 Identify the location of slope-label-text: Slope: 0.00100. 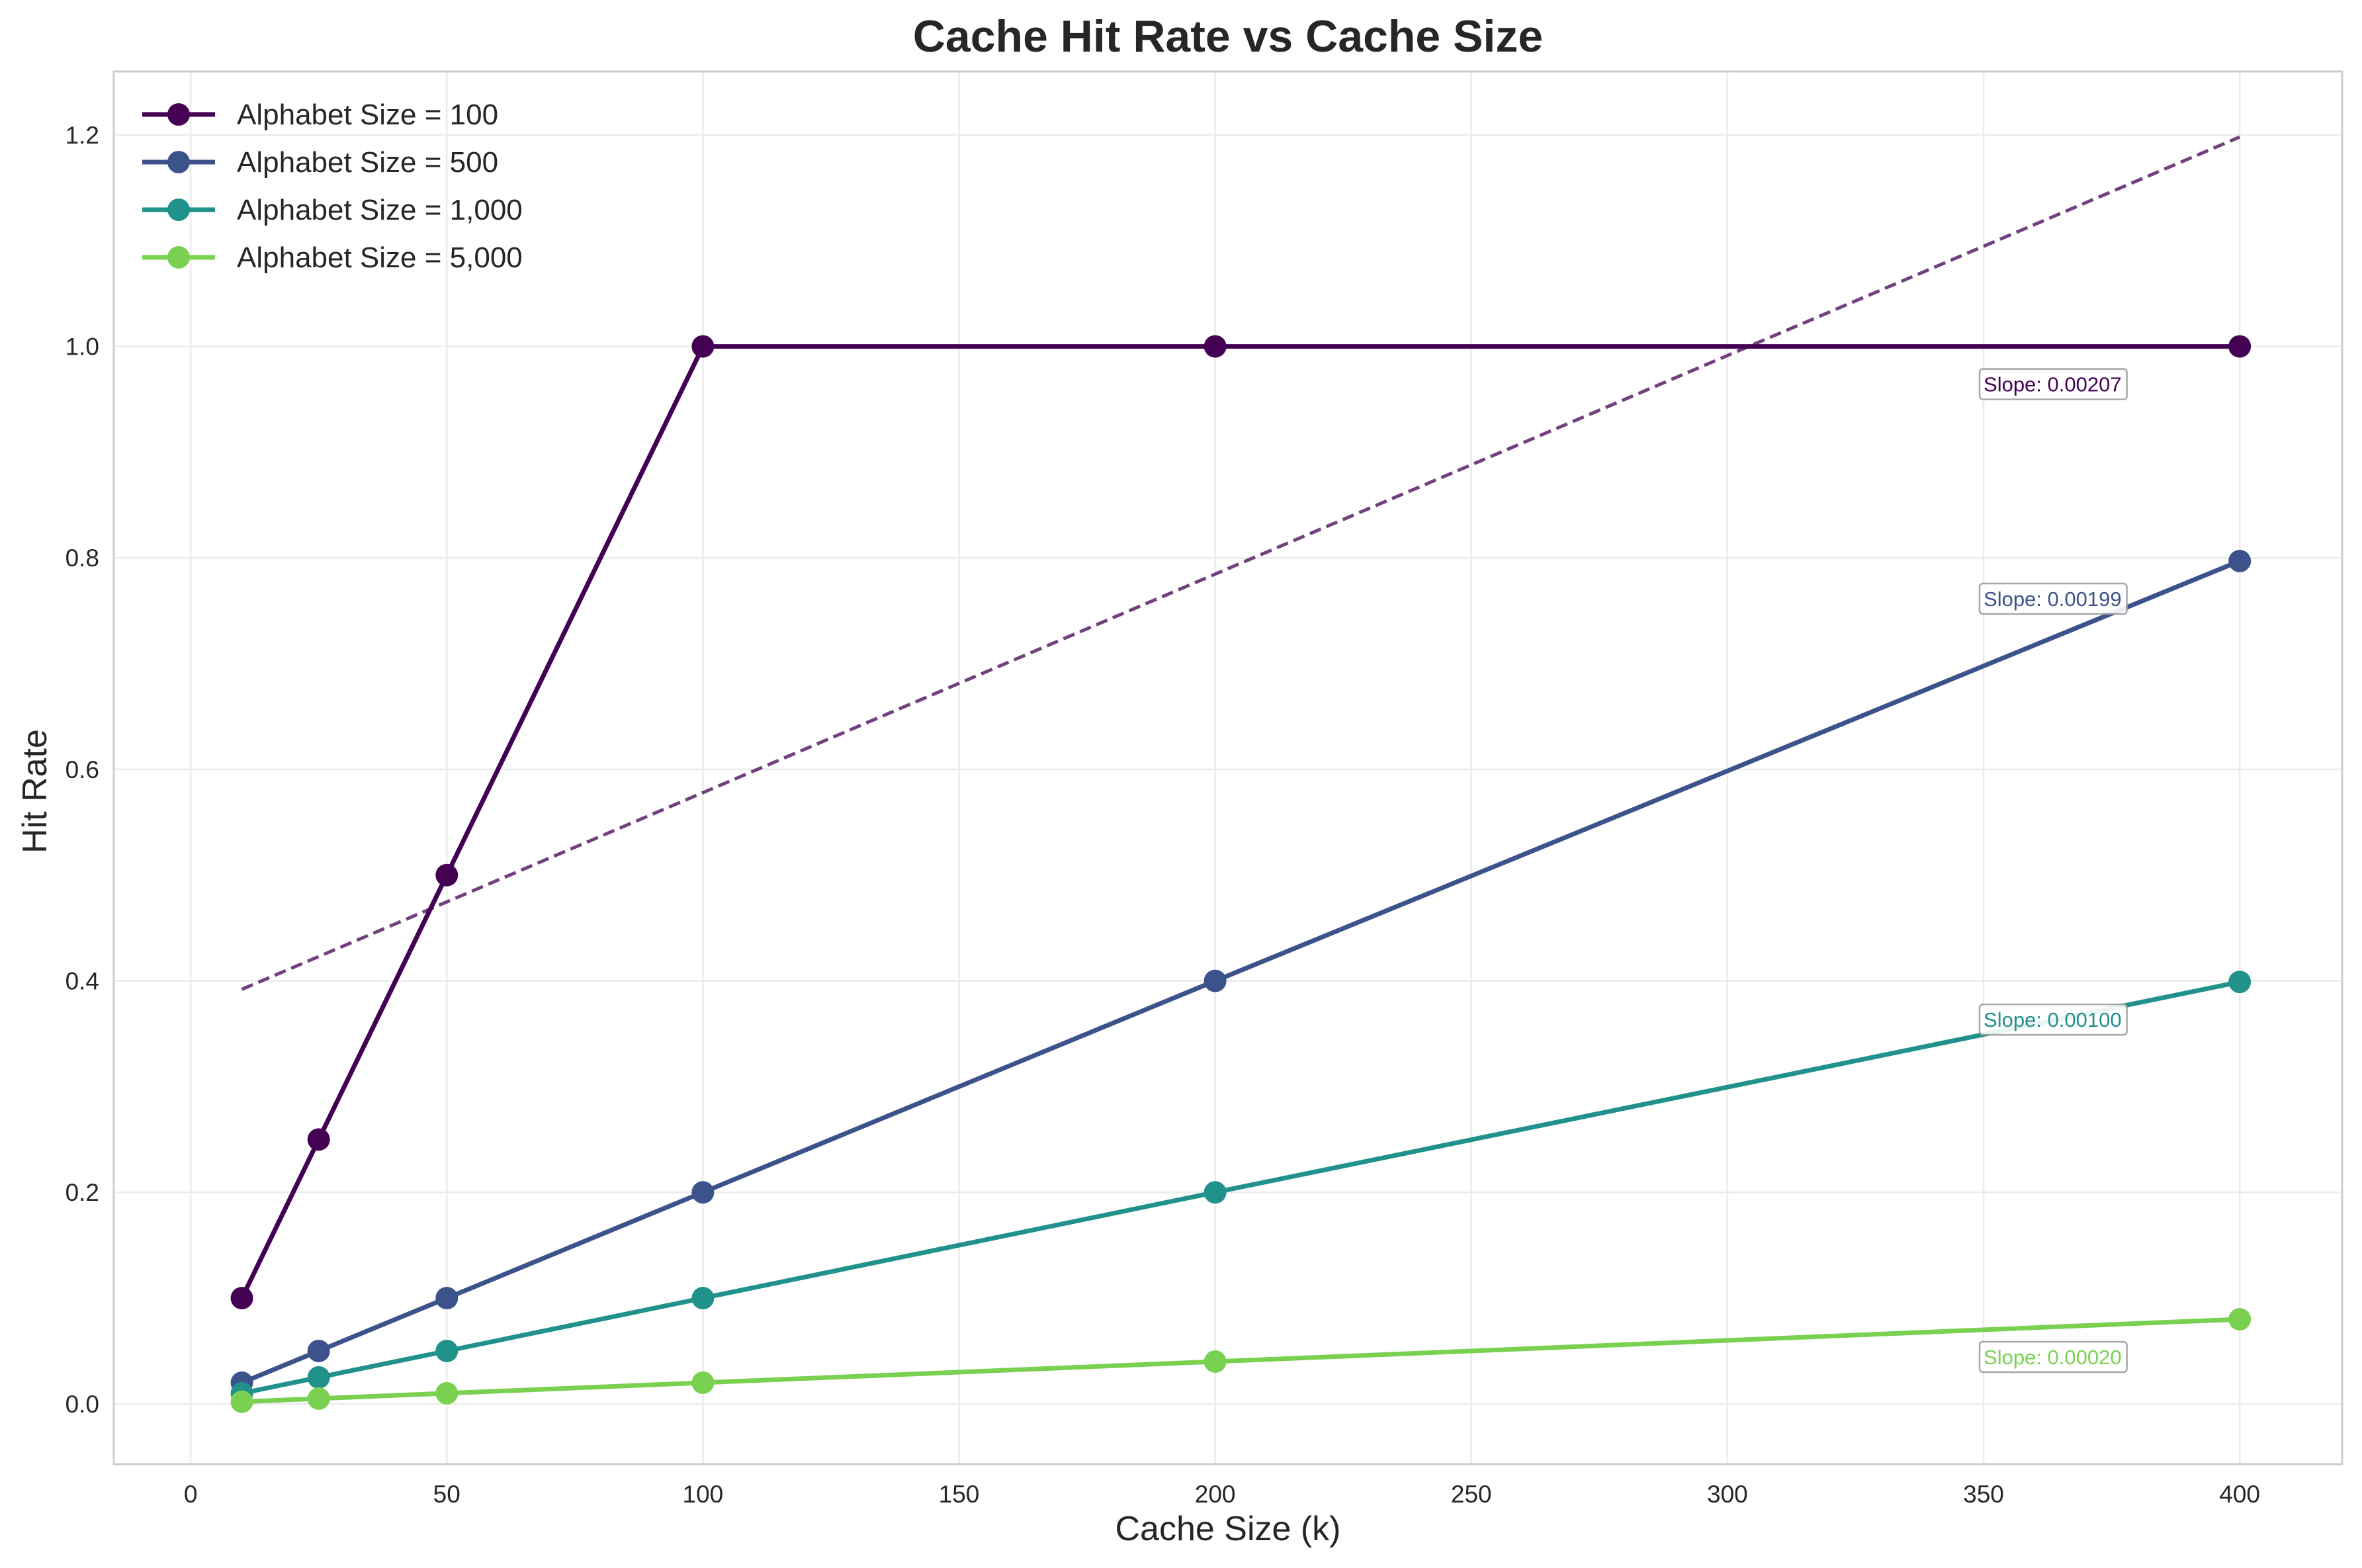
(2053, 1020).